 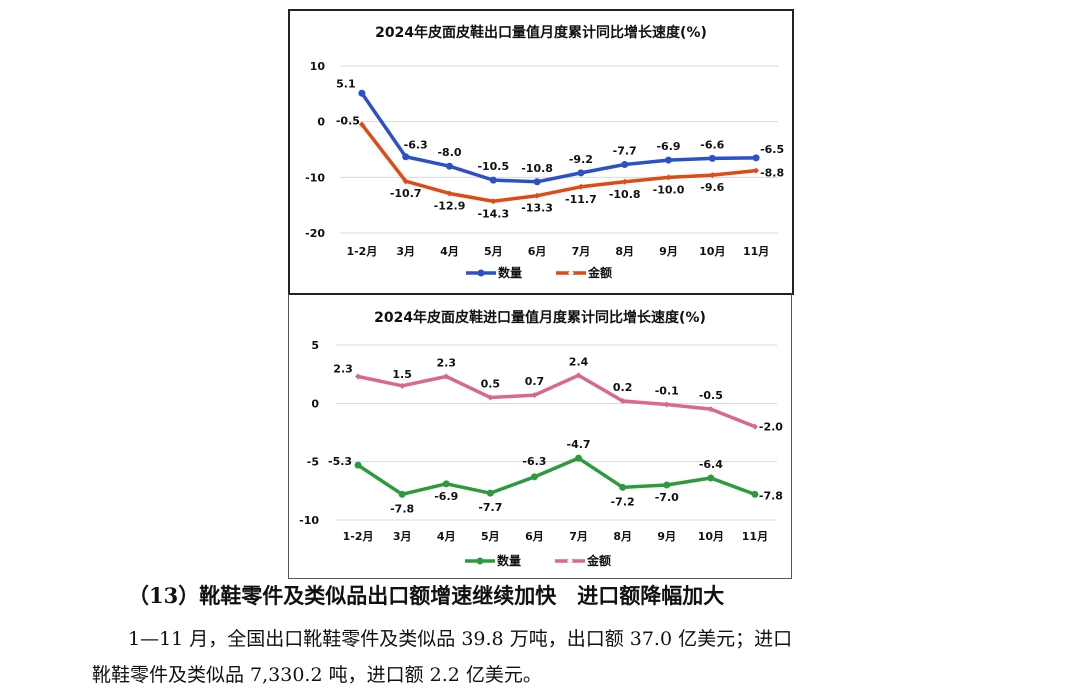 I want to click on data-label: 0.2, so click(x=623, y=387).